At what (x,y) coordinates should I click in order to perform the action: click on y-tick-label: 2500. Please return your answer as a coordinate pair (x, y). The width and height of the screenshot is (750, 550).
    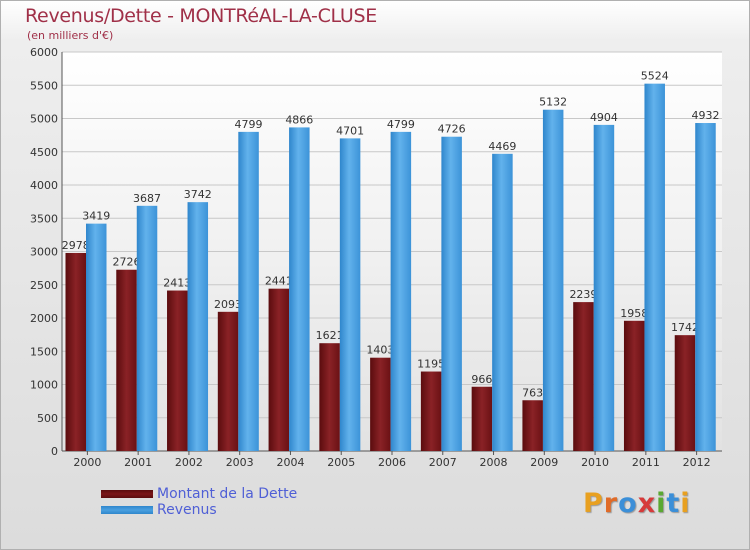
    Looking at the image, I should click on (44, 285).